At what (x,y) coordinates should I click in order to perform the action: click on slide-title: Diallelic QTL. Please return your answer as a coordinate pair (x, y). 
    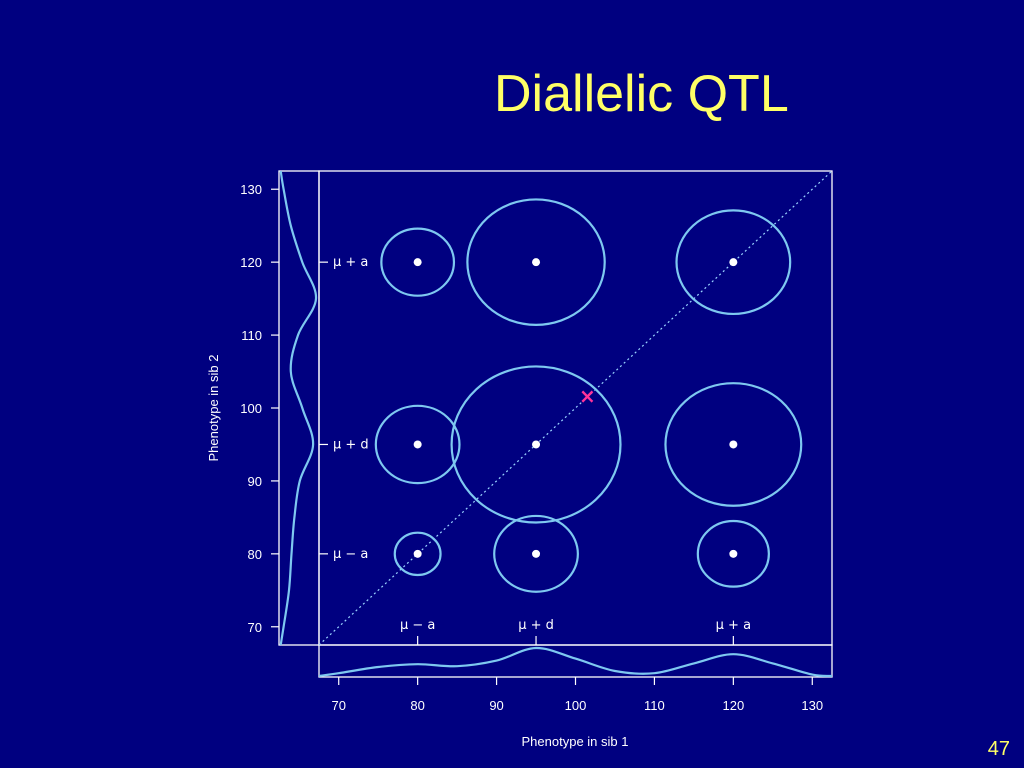
    Looking at the image, I should click on (641, 94).